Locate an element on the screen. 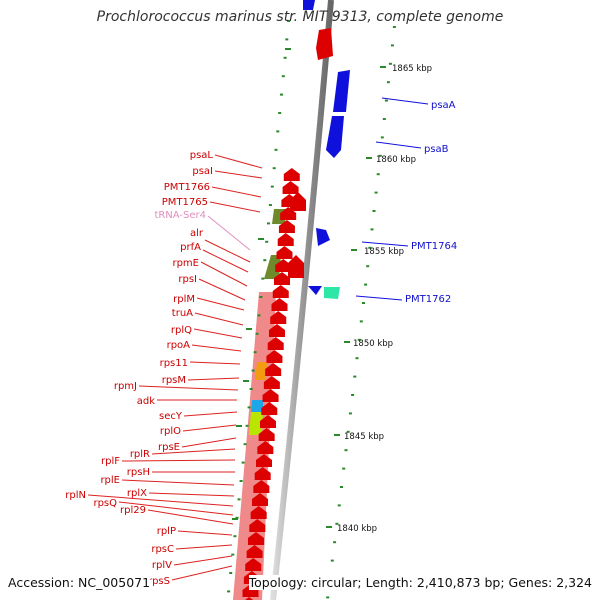 The width and height of the screenshot is (600, 600). operon-lime is located at coordinates (256, 423).